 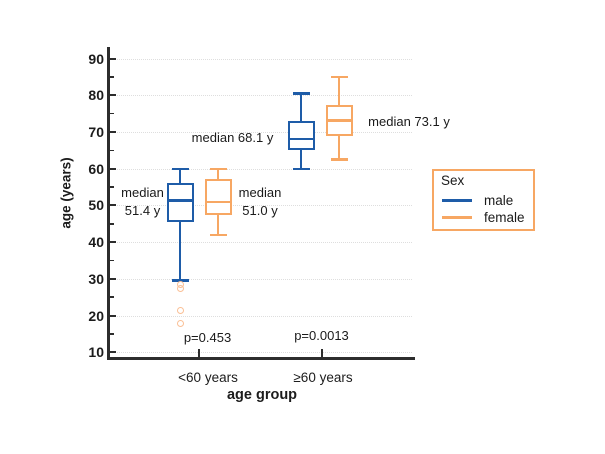 I want to click on whisker-upper-male-lt60, so click(x=180, y=176).